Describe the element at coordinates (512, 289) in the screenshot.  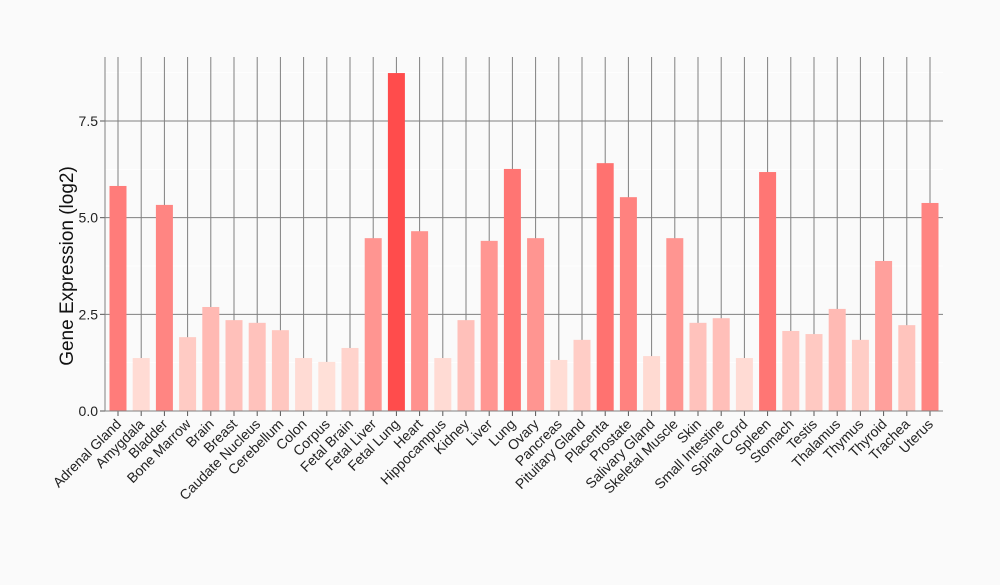
I see `bar-lung` at that location.